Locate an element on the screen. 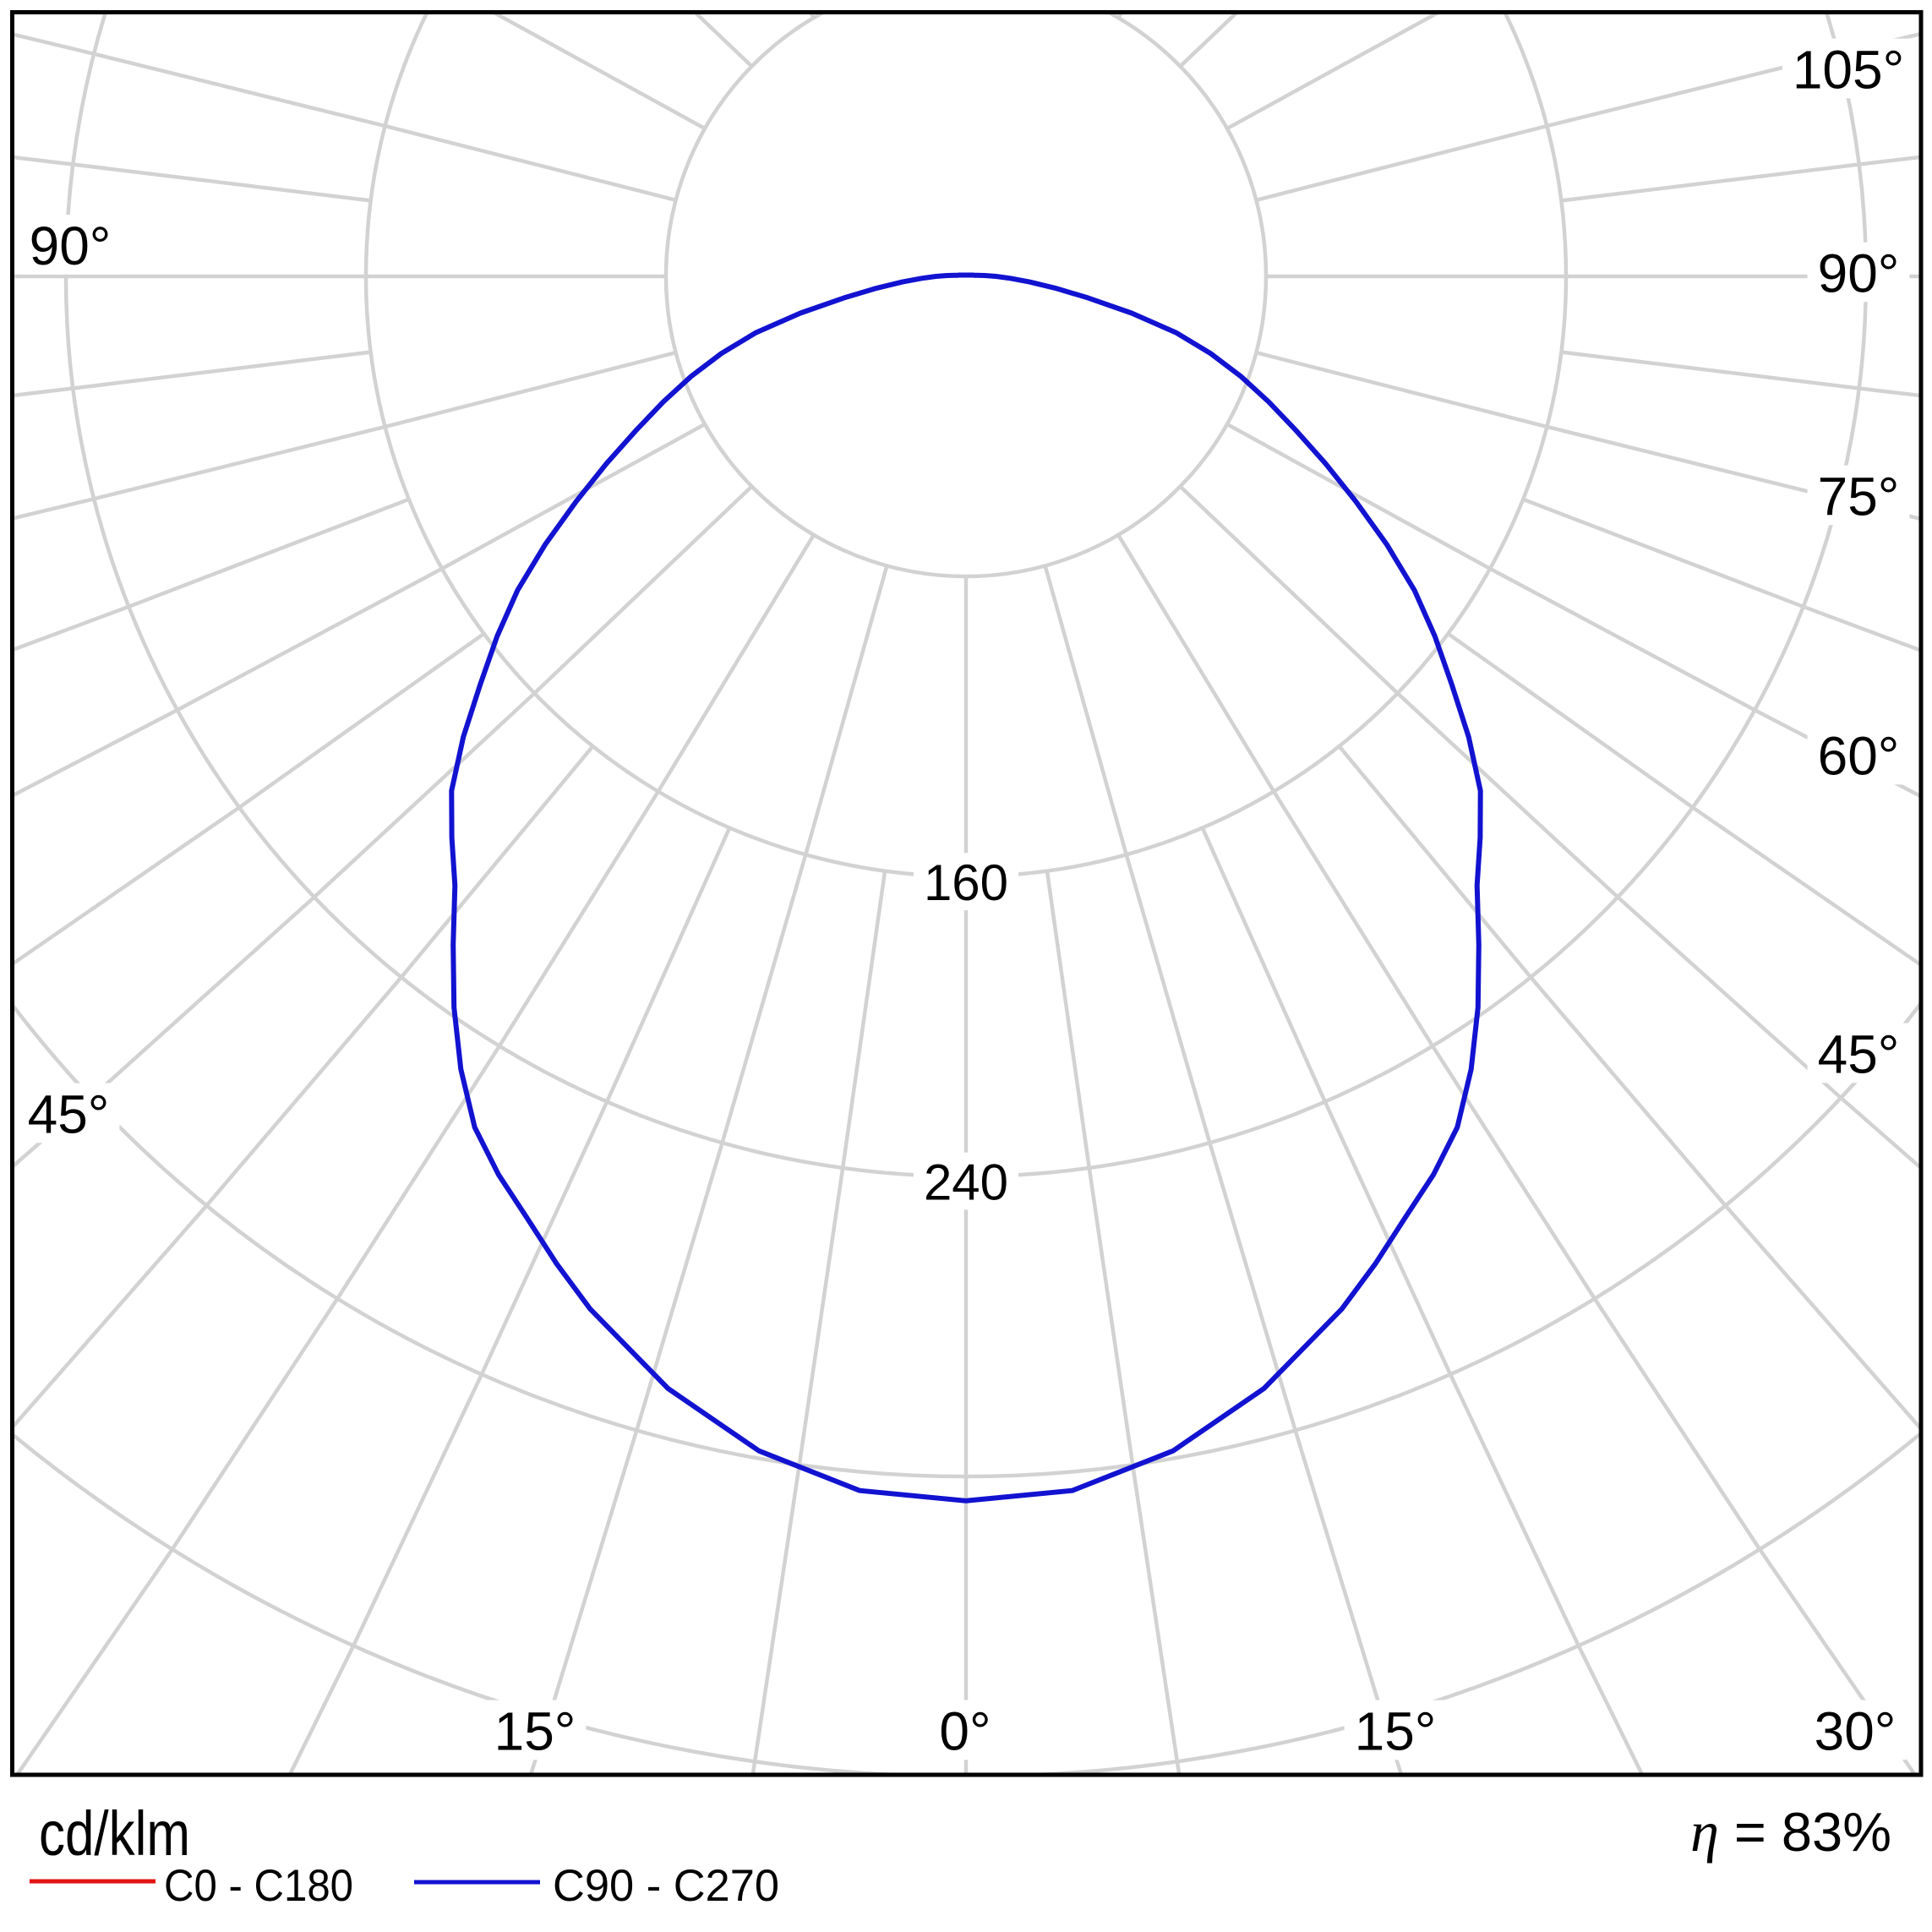 The width and height of the screenshot is (1932, 1932). svg-text: 60° is located at coordinates (1859, 755).